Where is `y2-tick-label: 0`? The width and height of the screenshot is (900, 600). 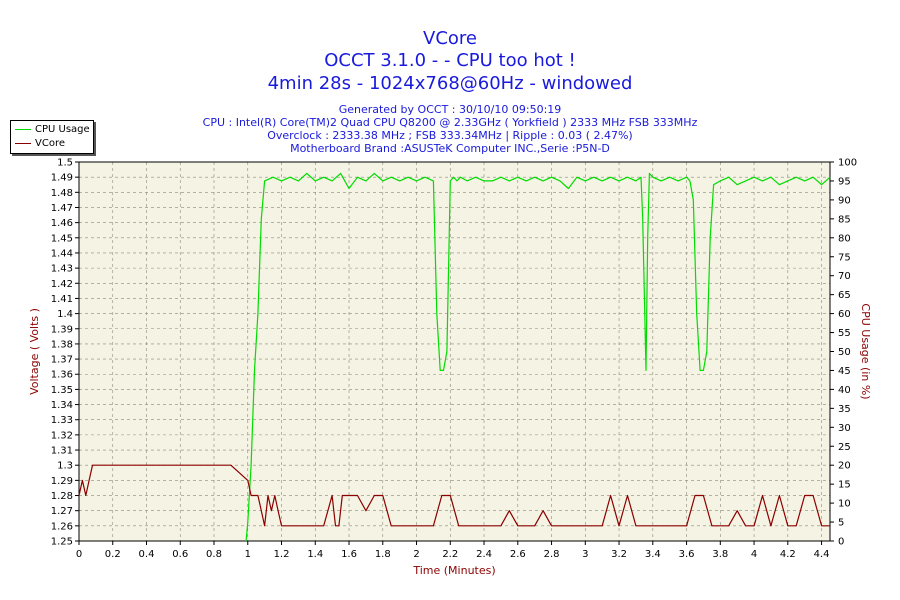 y2-tick-label: 0 is located at coordinates (841, 542).